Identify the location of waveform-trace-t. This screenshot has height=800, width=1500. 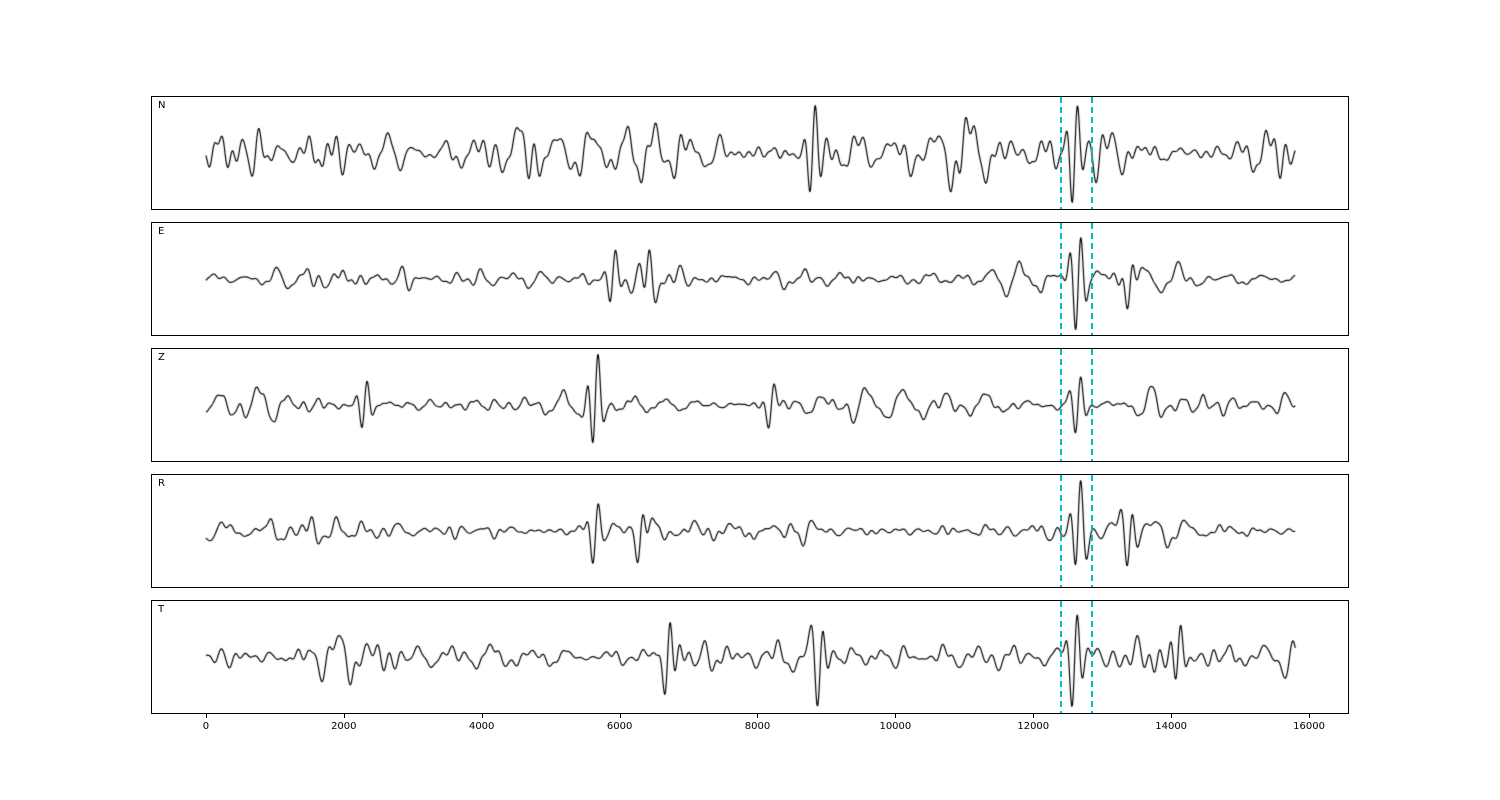
(750, 657).